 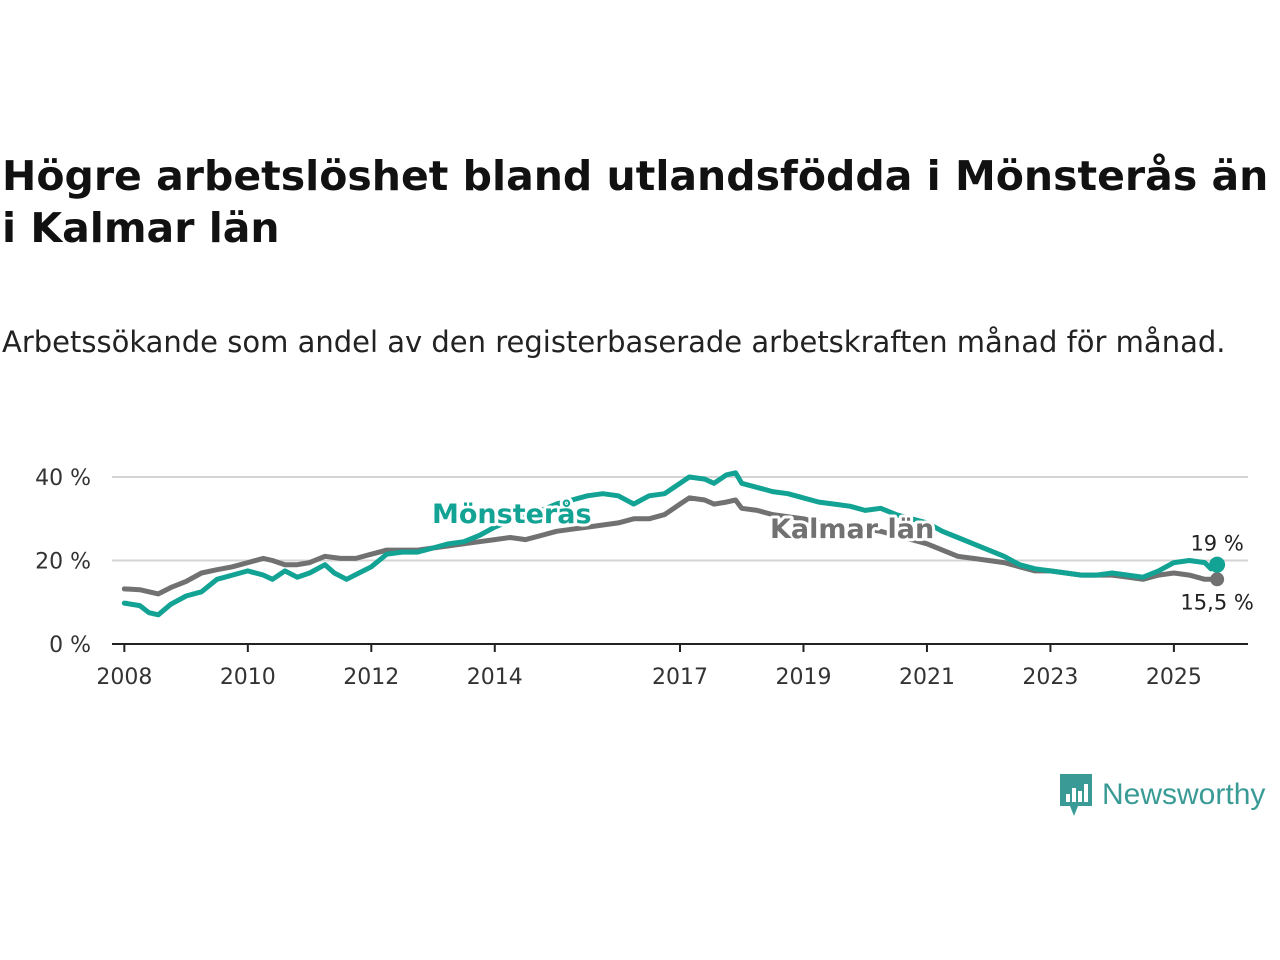 I want to click on x-tick-label: 2019, so click(x=803, y=677).